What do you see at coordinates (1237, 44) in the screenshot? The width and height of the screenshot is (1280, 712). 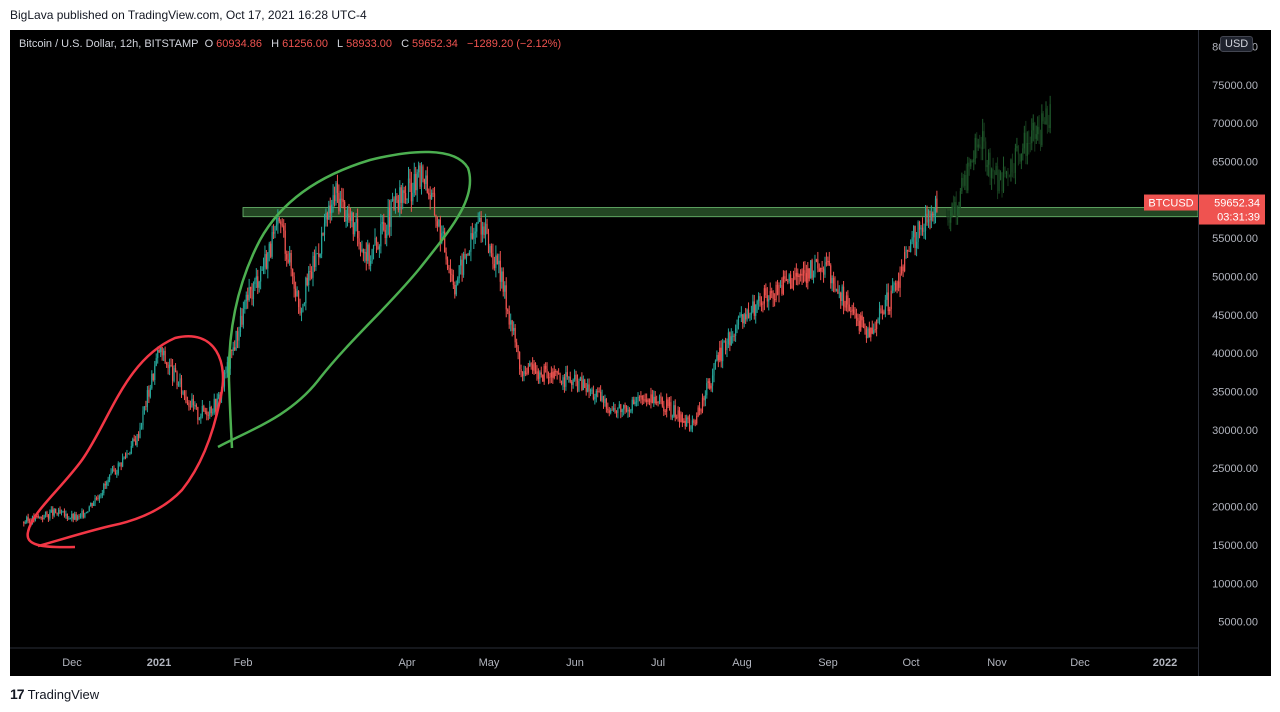 I see `currency-button: USD` at bounding box center [1237, 44].